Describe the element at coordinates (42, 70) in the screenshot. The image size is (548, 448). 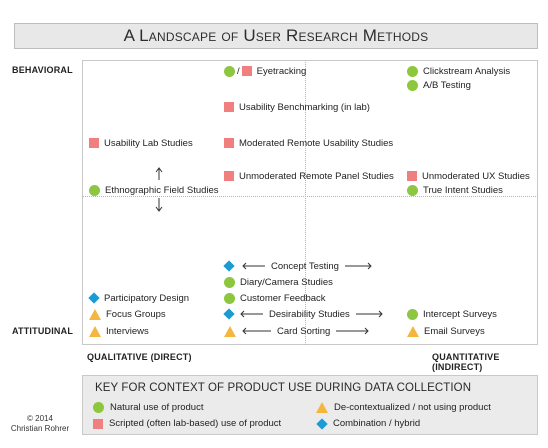
I see `axis-label-behavioral: BEHAVIORAL` at that location.